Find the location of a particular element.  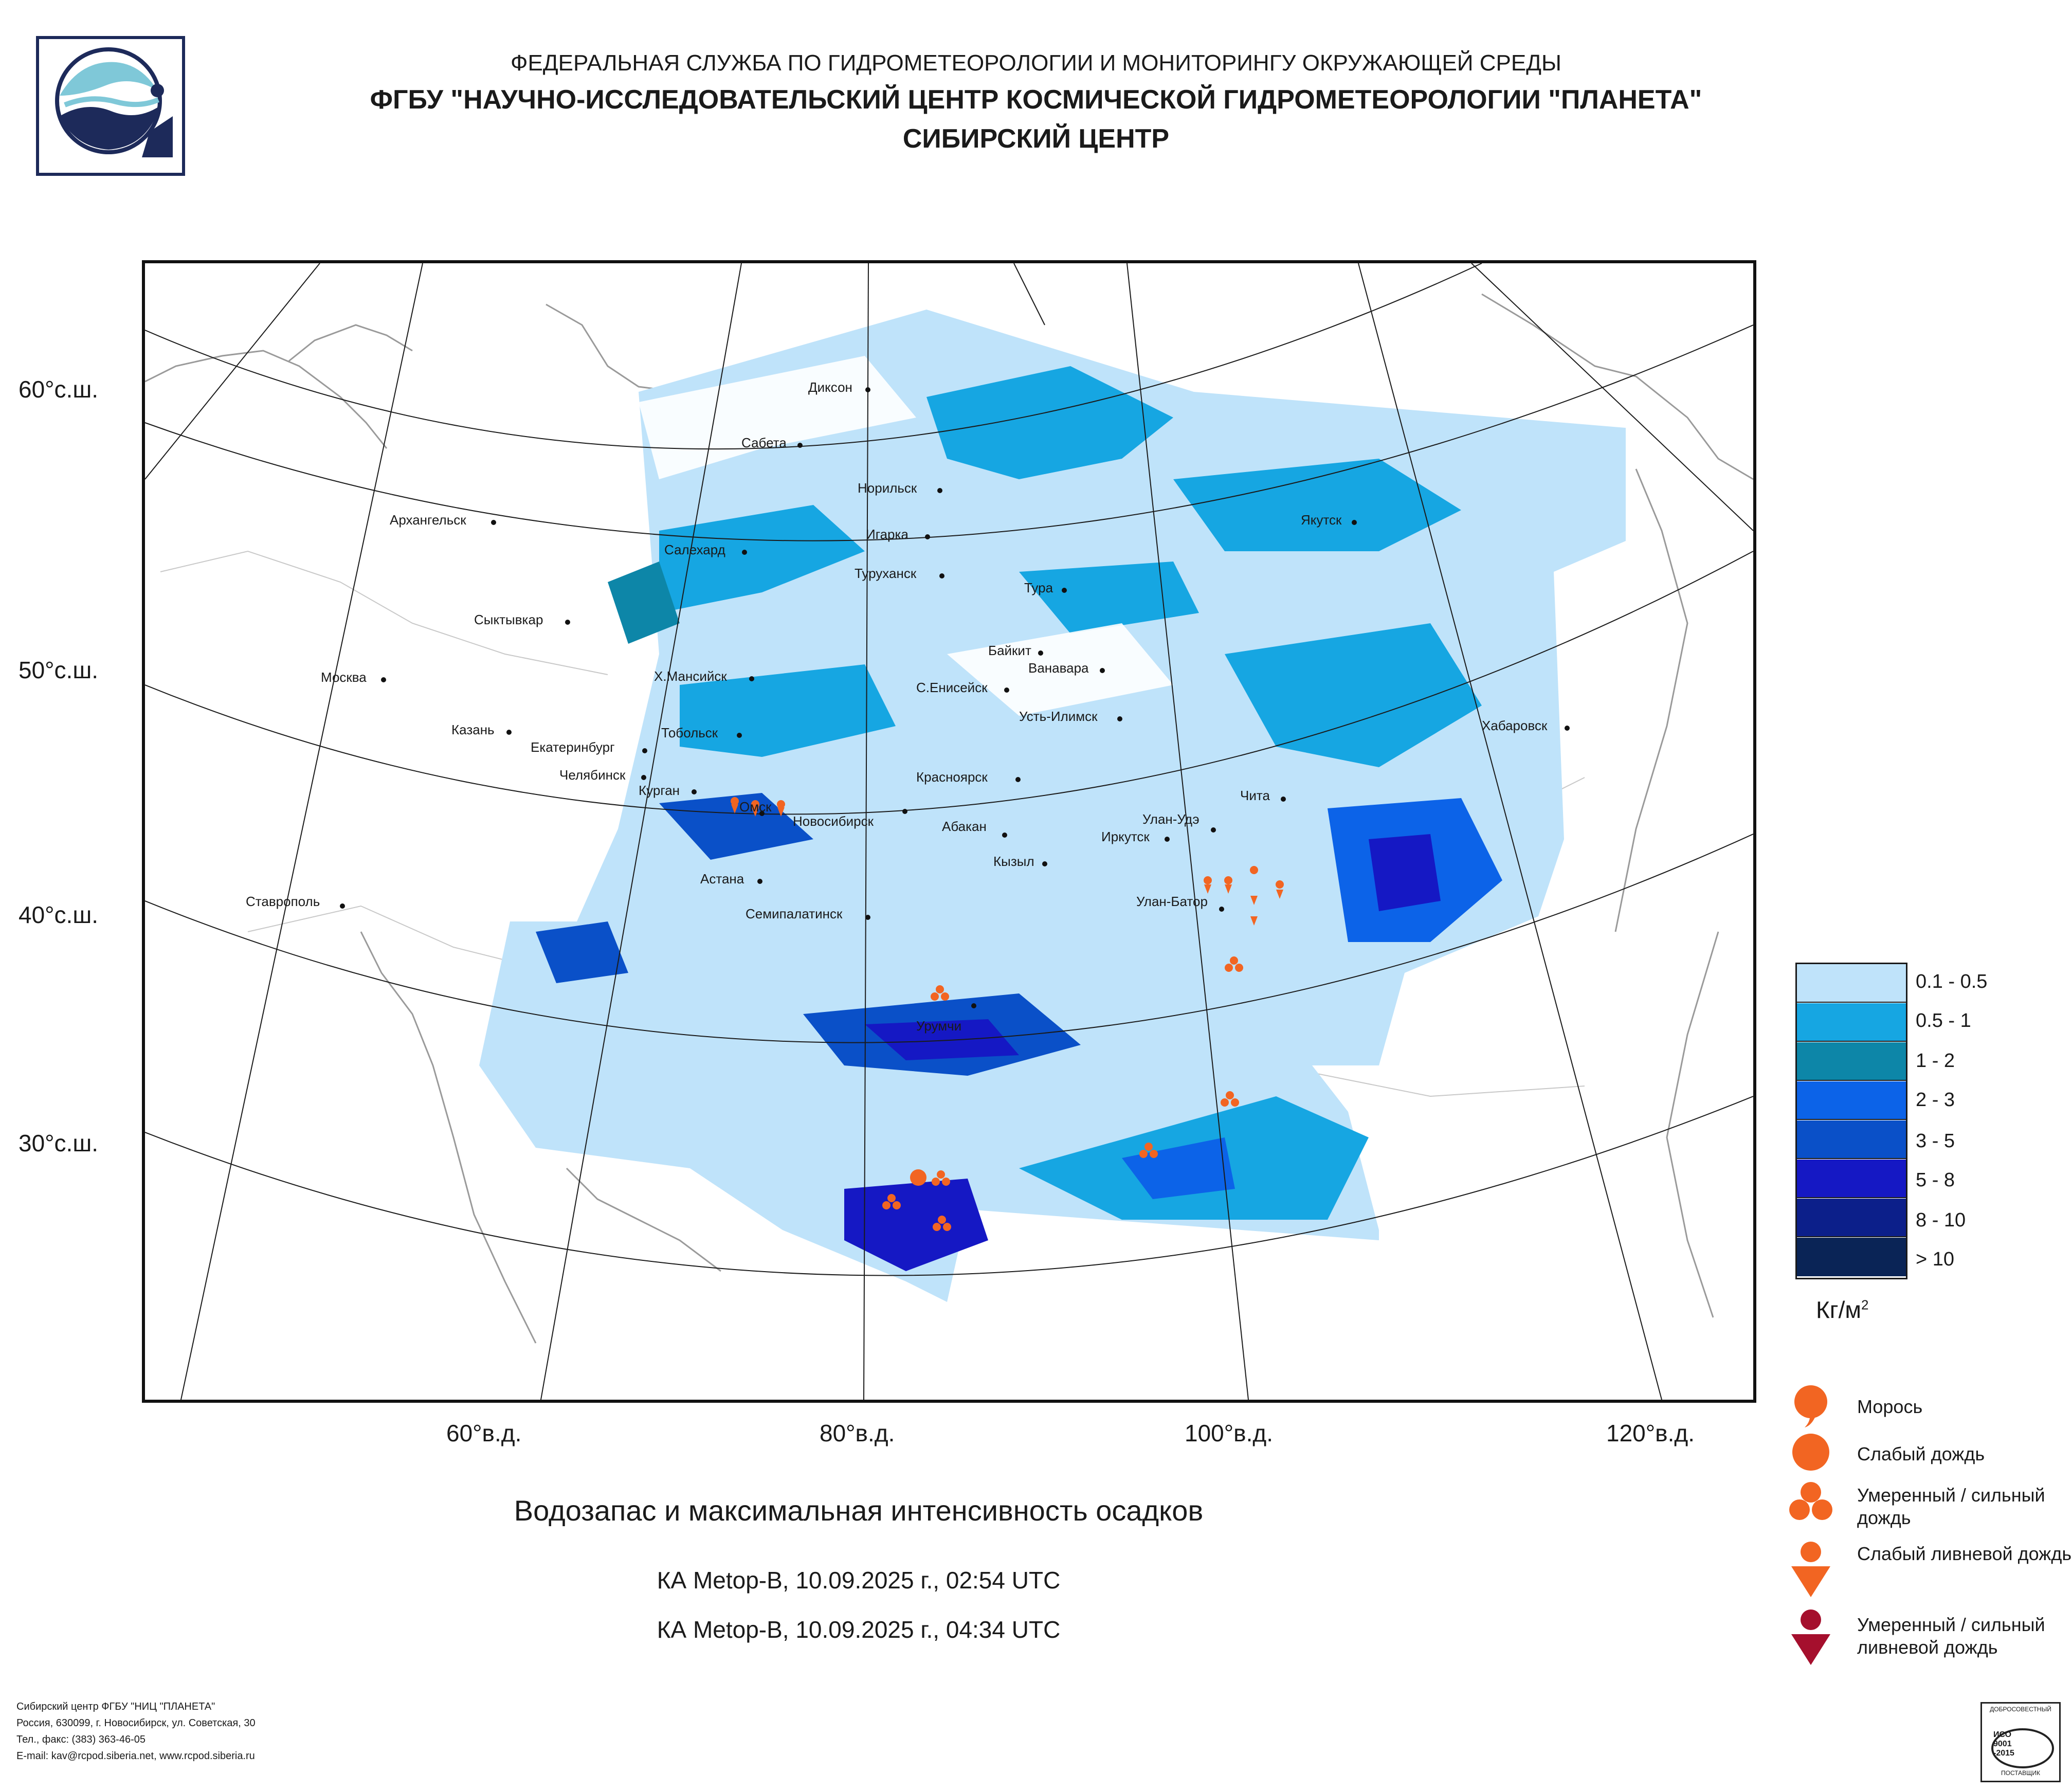

satellite-pass-2: КА Metop-B, 10.09.2025 г., 04:34 UTC is located at coordinates (859, 1629).